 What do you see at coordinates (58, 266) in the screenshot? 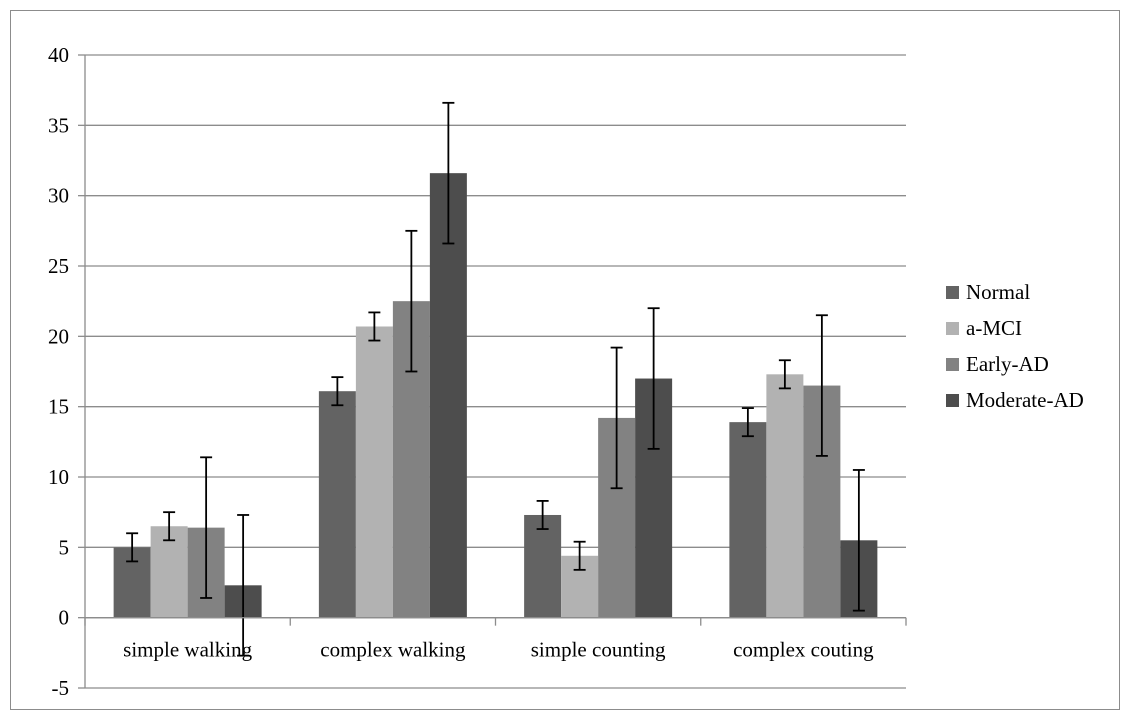
I see `y-tick-label: 25` at bounding box center [58, 266].